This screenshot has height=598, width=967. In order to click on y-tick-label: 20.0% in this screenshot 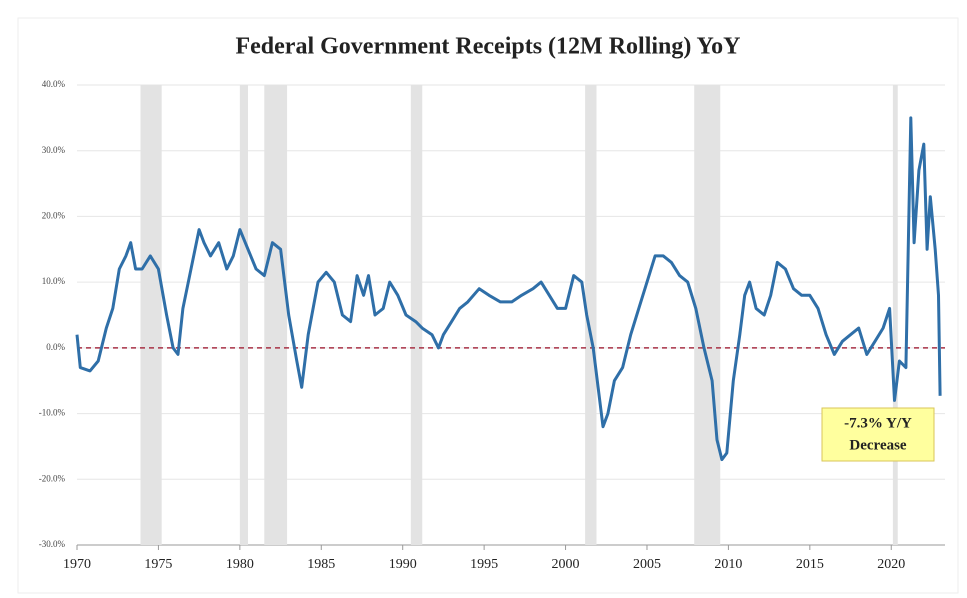, I will do `click(54, 215)`.